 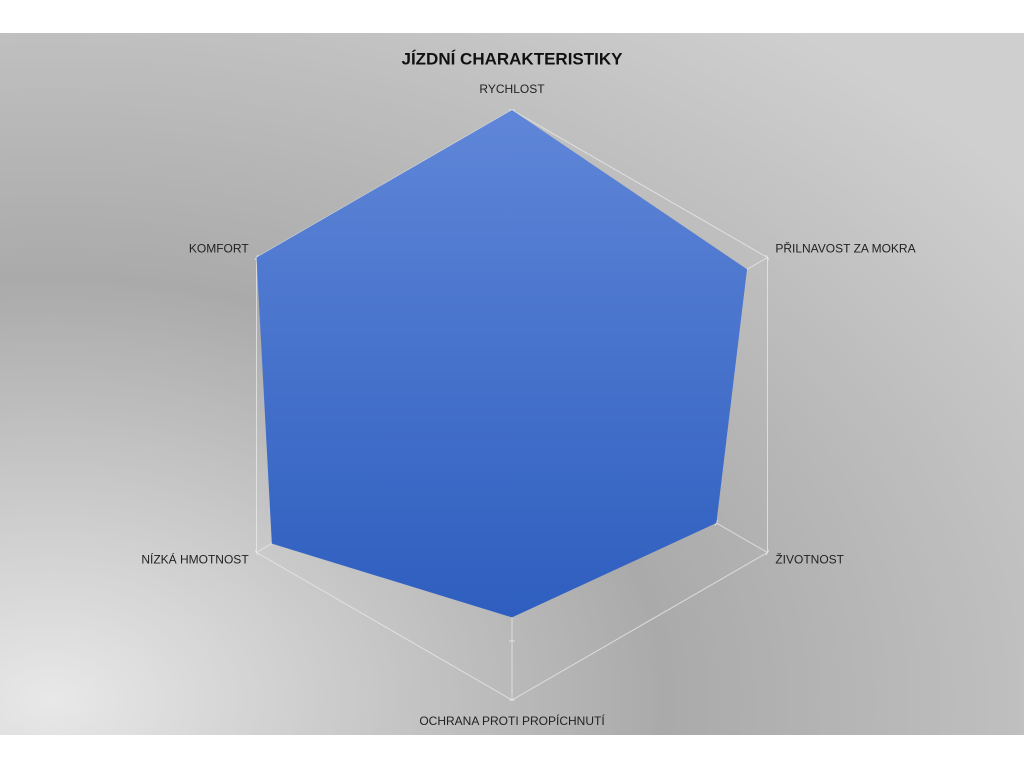 What do you see at coordinates (219, 249) in the screenshot?
I see `category-label: KOMFORT` at bounding box center [219, 249].